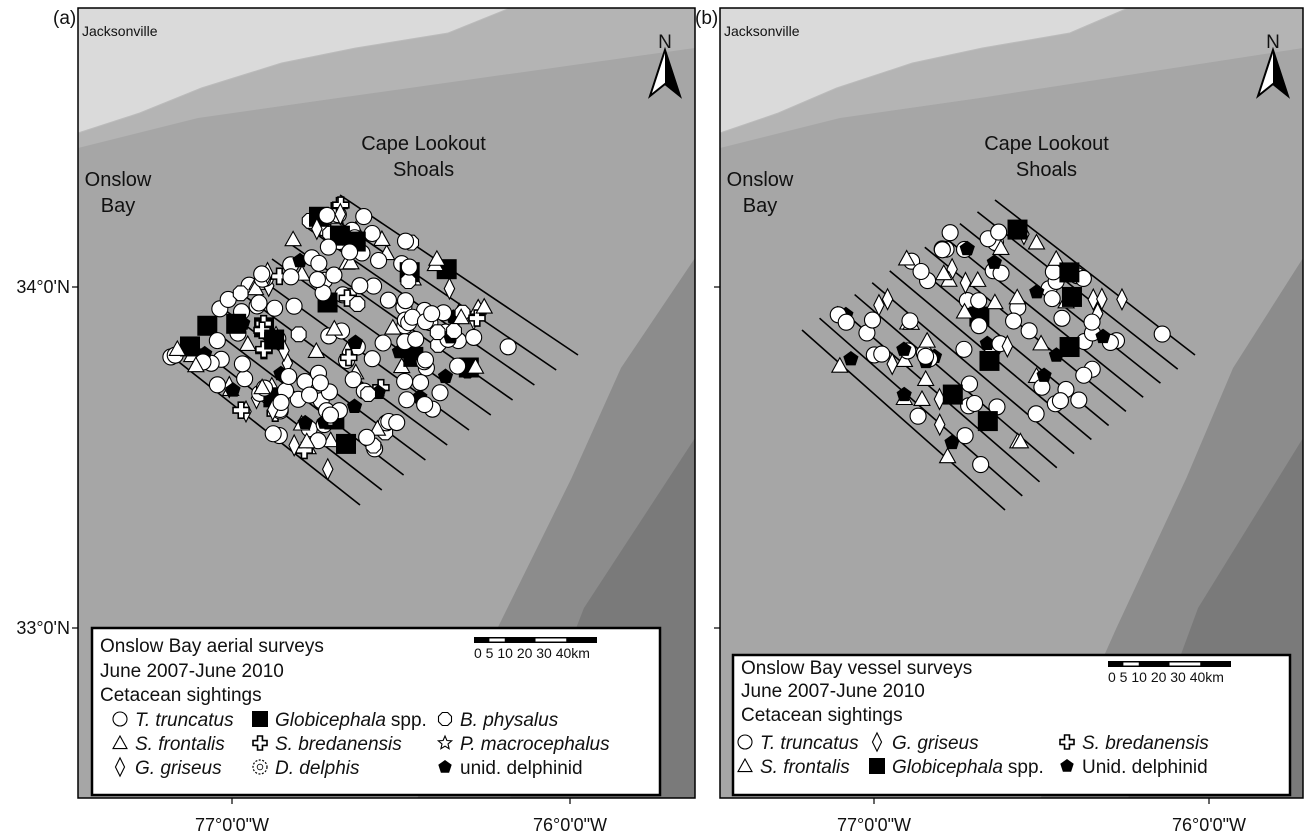 The image size is (1312, 837). I want to click on legend-heading: Onslow Bay aerial surveys, so click(212, 646).